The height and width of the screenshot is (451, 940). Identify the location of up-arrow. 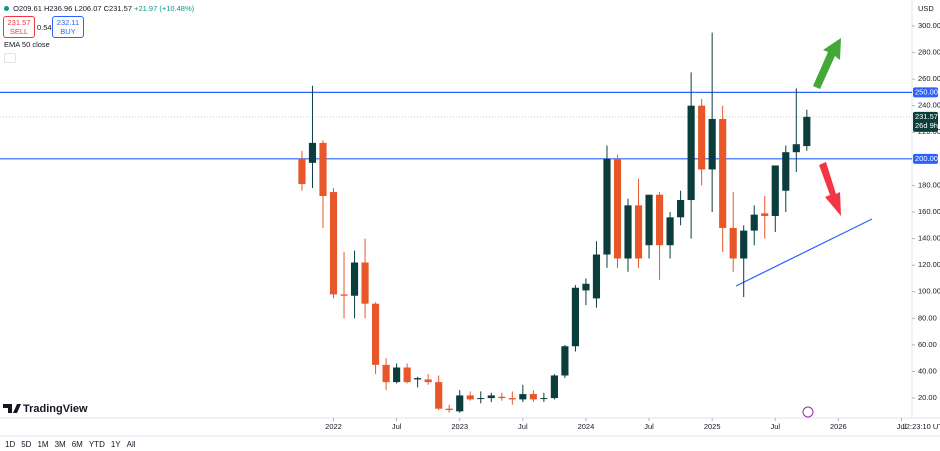
(827, 63).